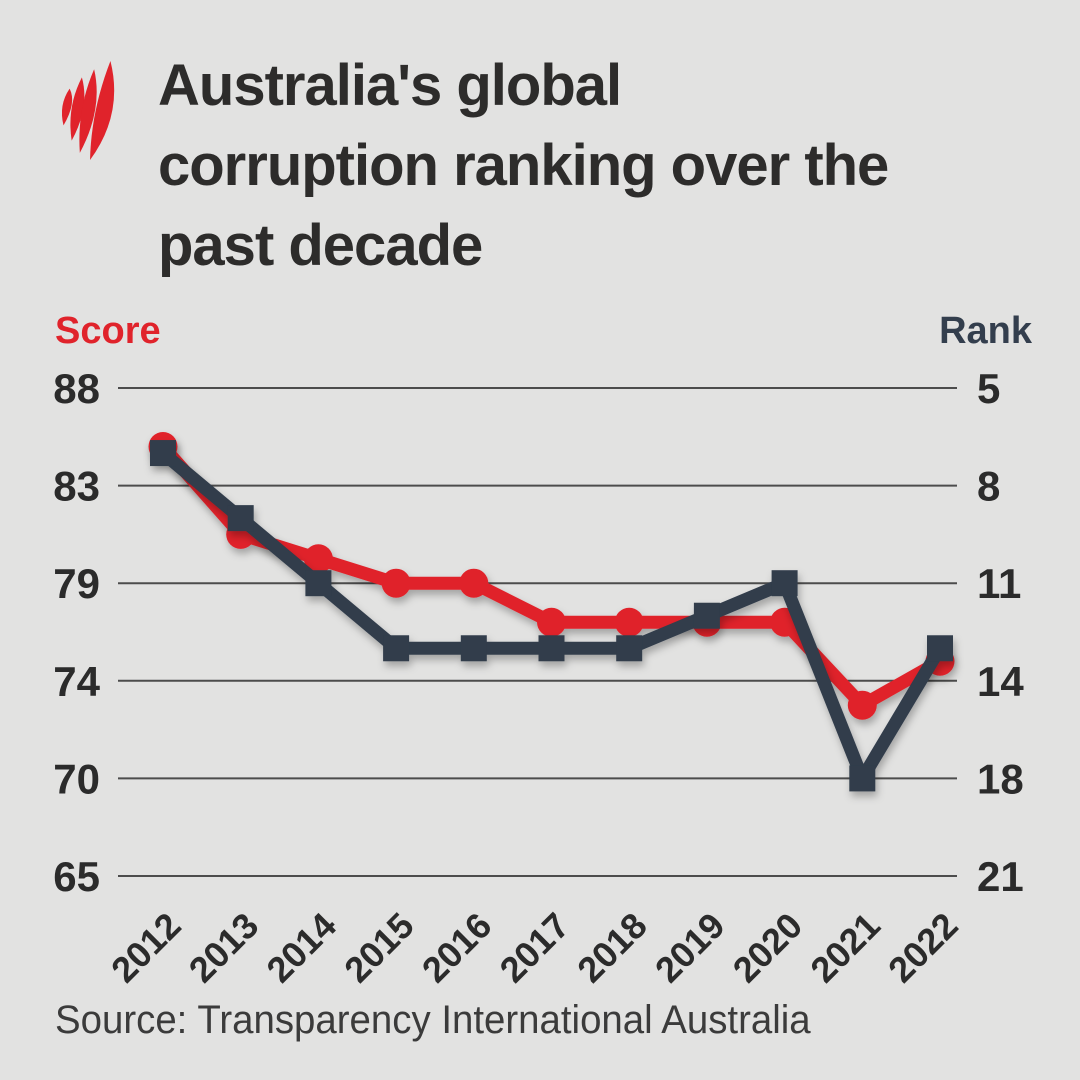  I want to click on right-axis-tick-label: 21, so click(1000, 876).